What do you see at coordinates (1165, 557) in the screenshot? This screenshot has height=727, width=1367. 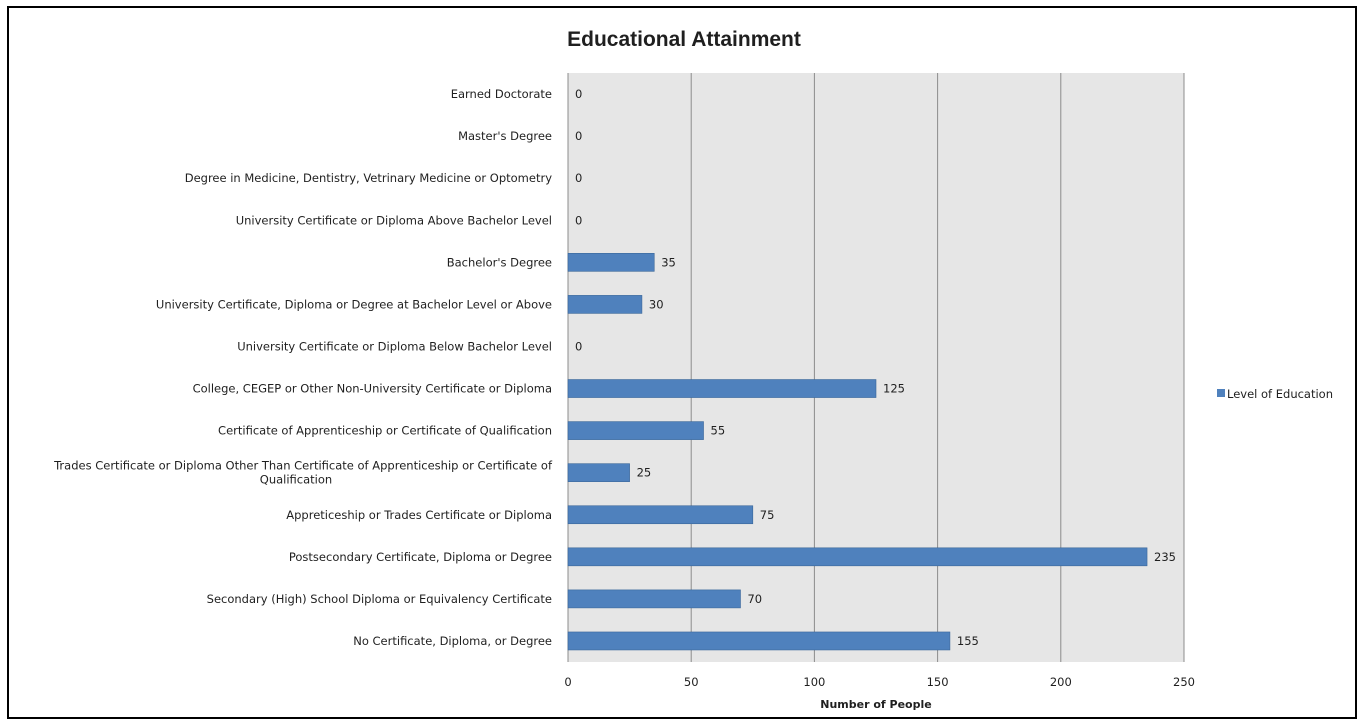 I see `value-label: 235` at bounding box center [1165, 557].